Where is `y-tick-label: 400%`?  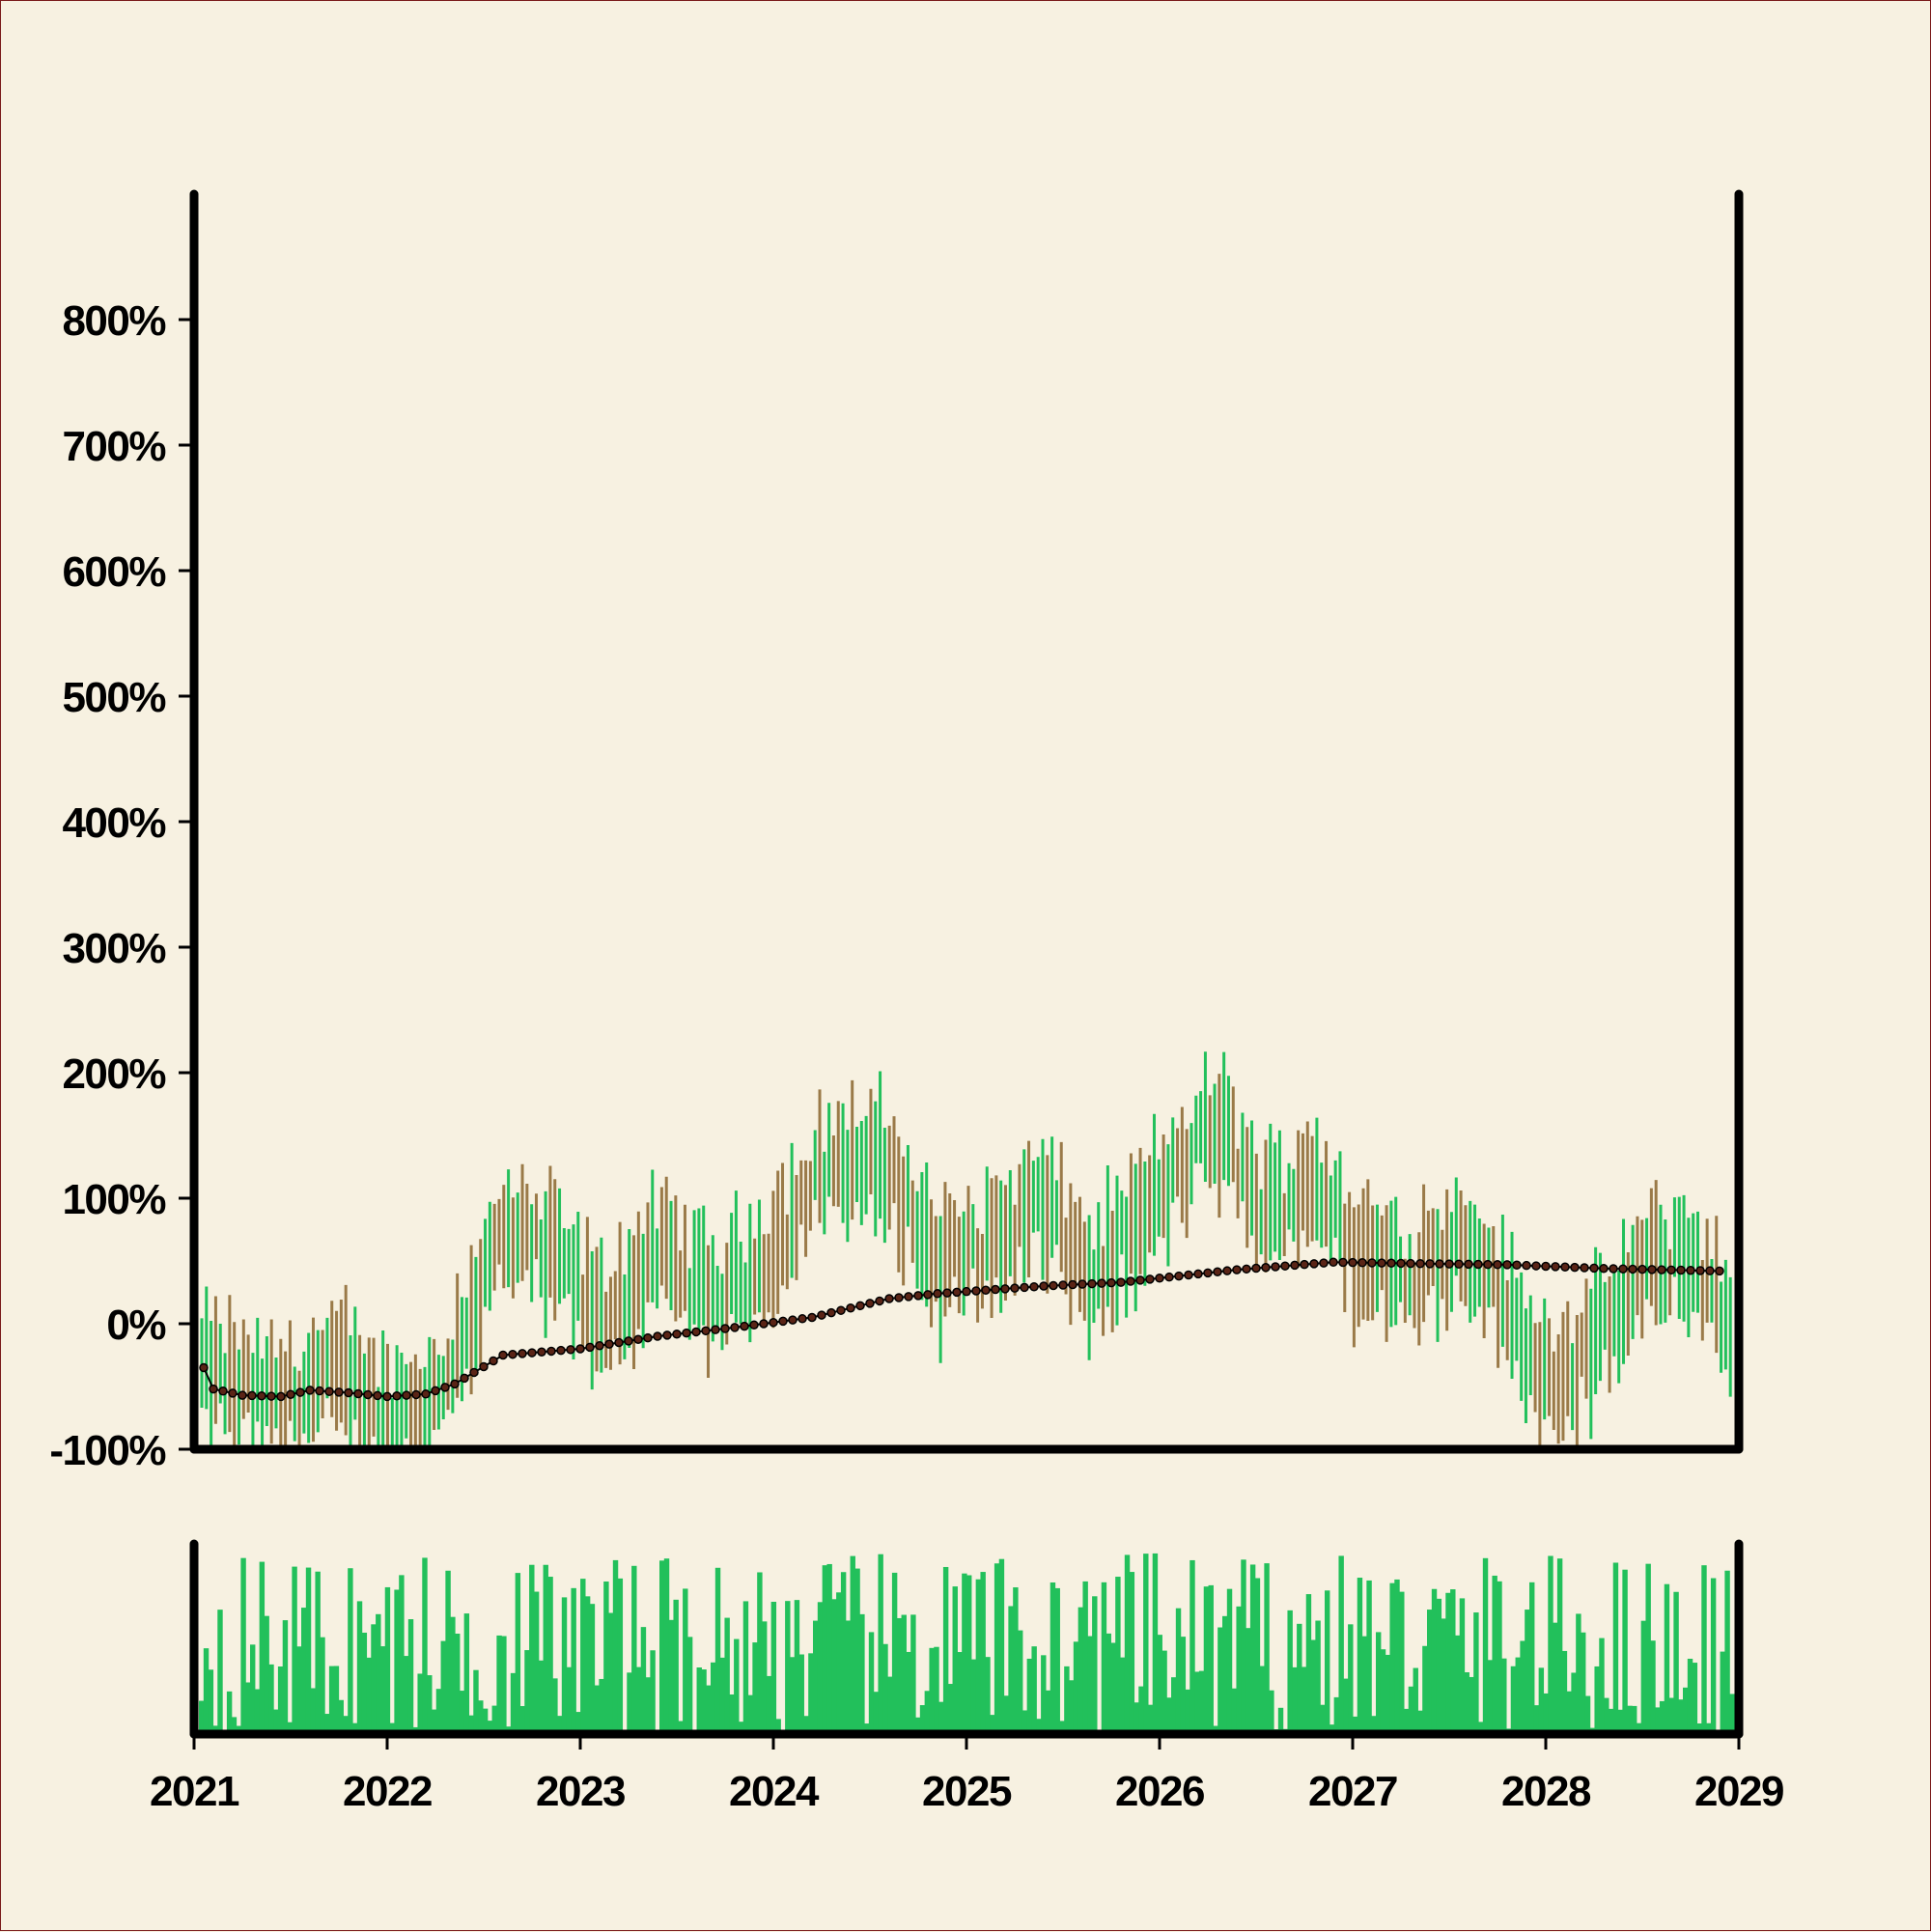
y-tick-label: 400% is located at coordinates (113, 823).